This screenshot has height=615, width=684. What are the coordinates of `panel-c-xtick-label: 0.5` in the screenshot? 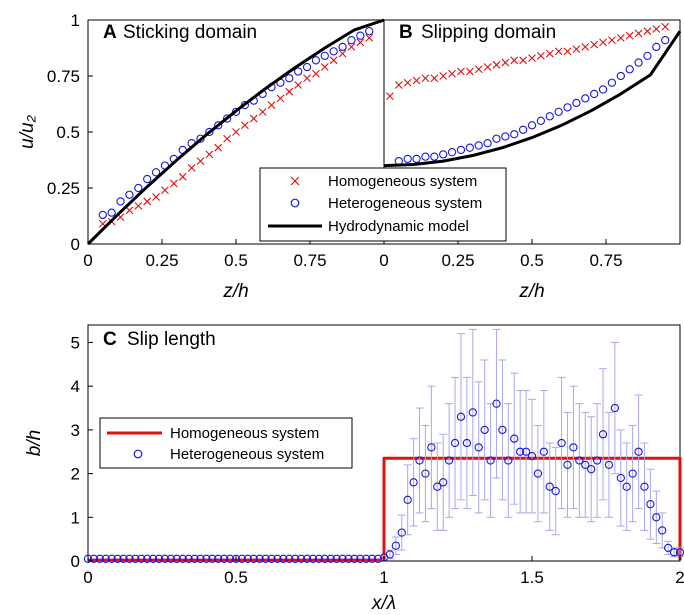 It's located at (236, 577).